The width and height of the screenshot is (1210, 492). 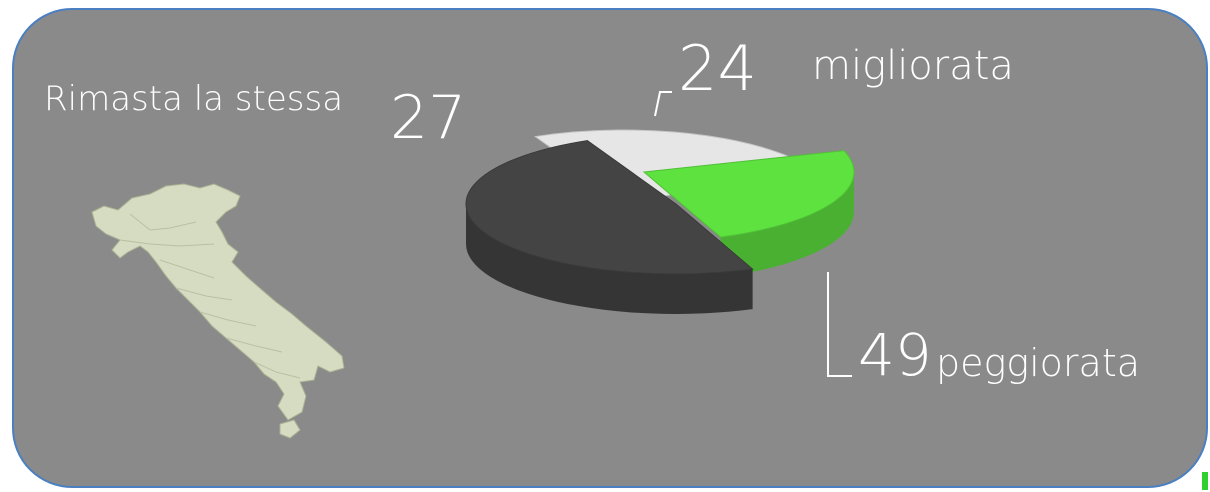 I want to click on value-label-rimasta-la-stessa: 27, so click(x=428, y=118).